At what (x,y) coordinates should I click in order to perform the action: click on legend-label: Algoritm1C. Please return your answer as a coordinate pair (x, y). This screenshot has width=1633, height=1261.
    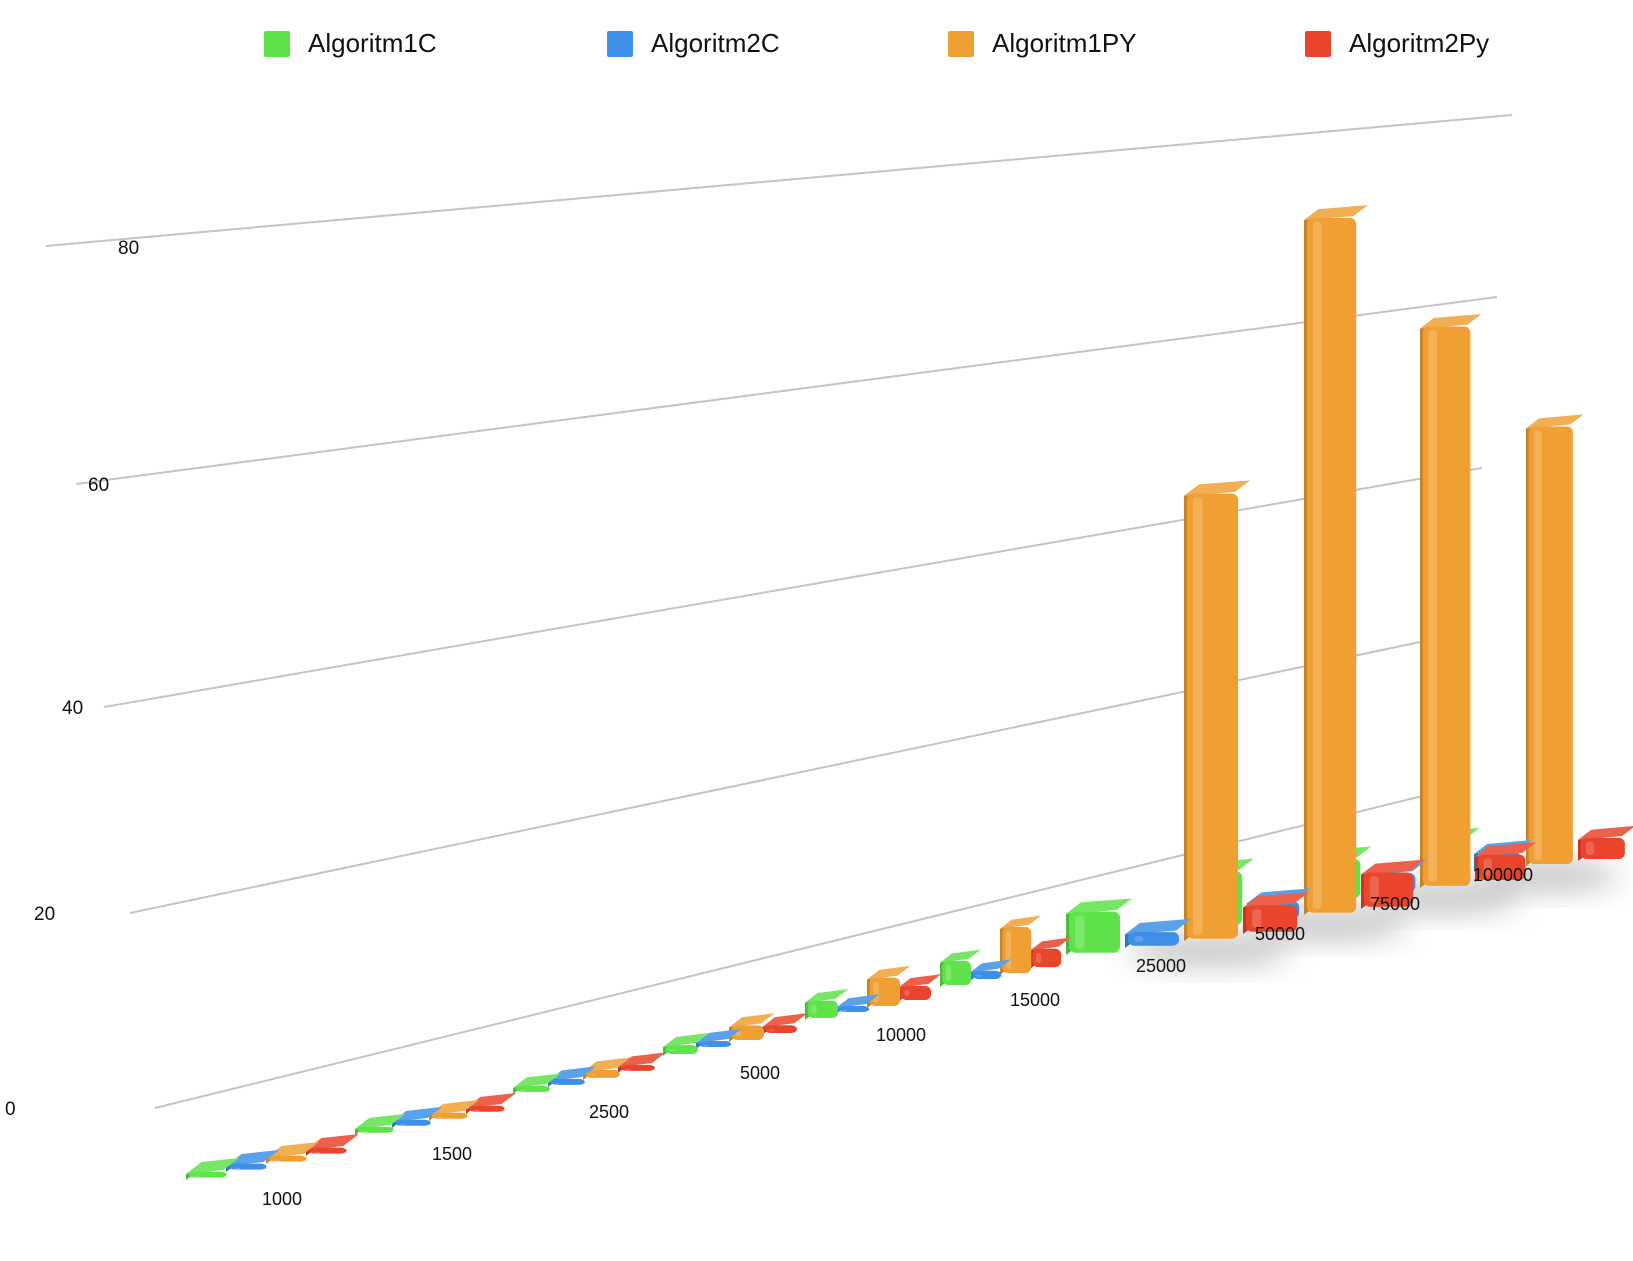
    Looking at the image, I should click on (372, 43).